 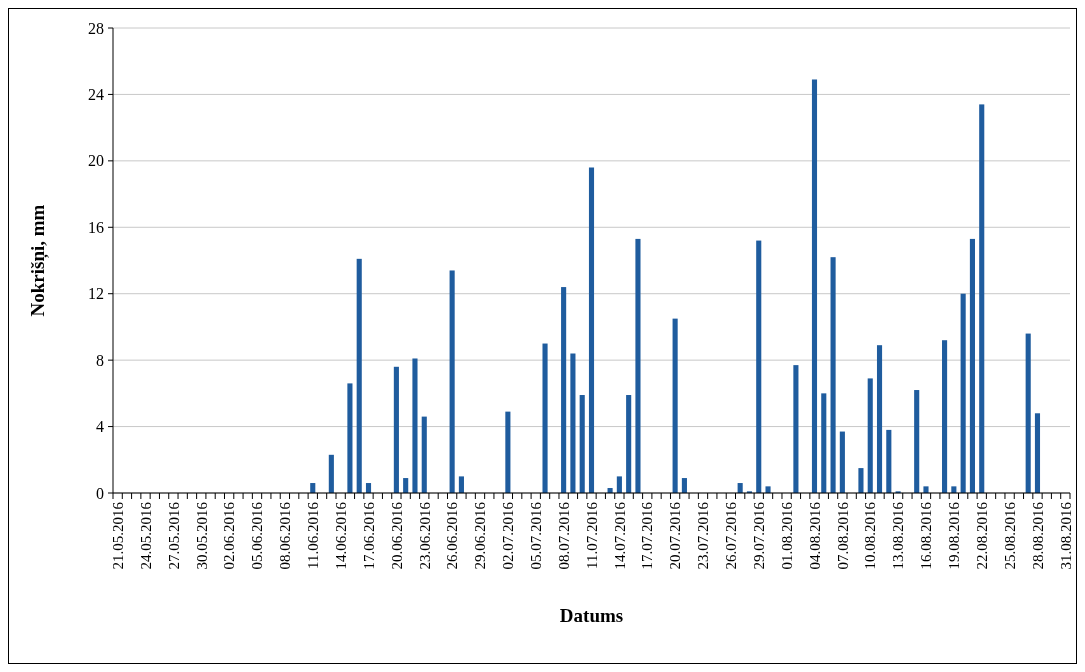 I want to click on x-tick-label: 13.08.2016, so click(x=898, y=535).